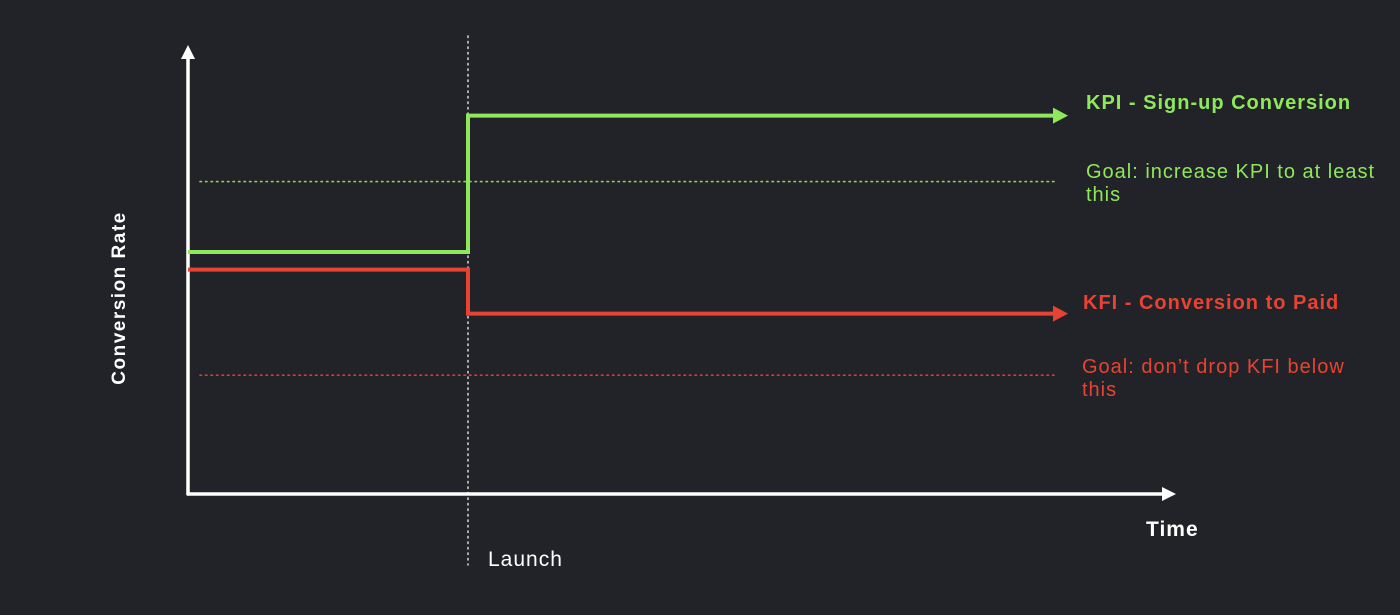 This screenshot has width=1400, height=615. I want to click on y-axis-arrow, so click(188, 52).